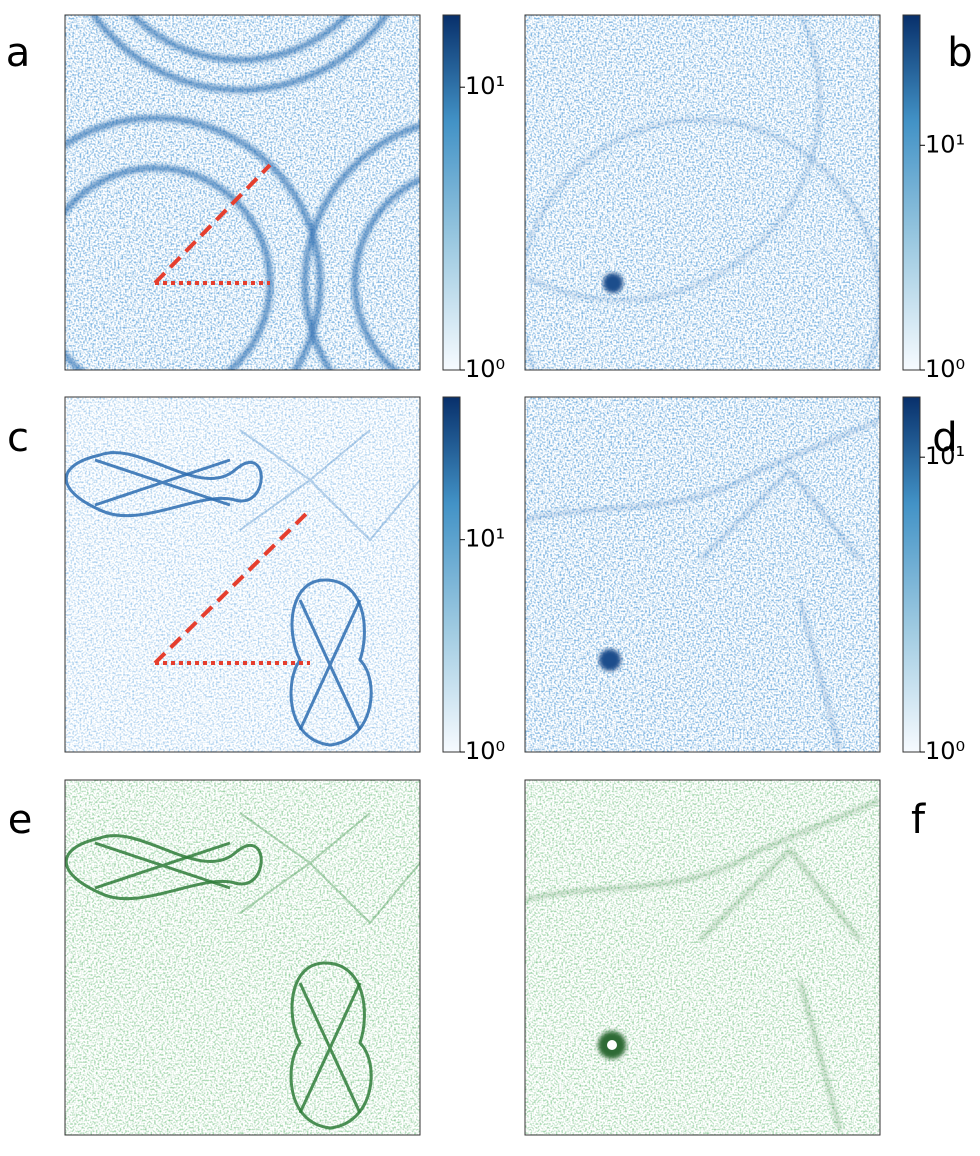  What do you see at coordinates (18, 53) in the screenshot?
I see `panel-label: a` at bounding box center [18, 53].